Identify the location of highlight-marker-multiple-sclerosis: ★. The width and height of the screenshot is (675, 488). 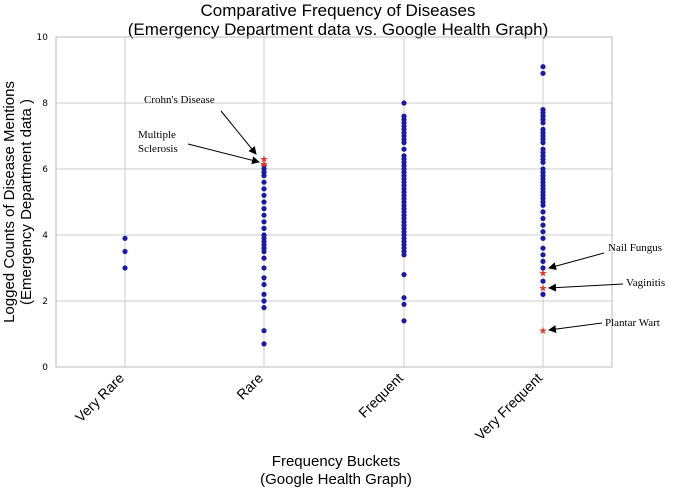
(264, 165).